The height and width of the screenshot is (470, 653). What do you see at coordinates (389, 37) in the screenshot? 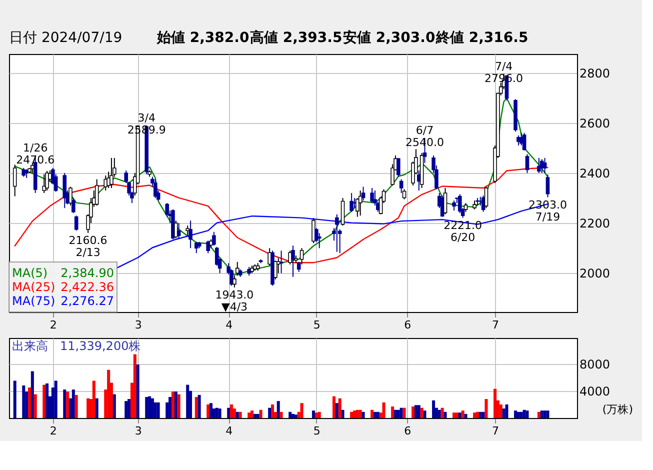
I see `text: 安値 2,303.0` at bounding box center [389, 37].